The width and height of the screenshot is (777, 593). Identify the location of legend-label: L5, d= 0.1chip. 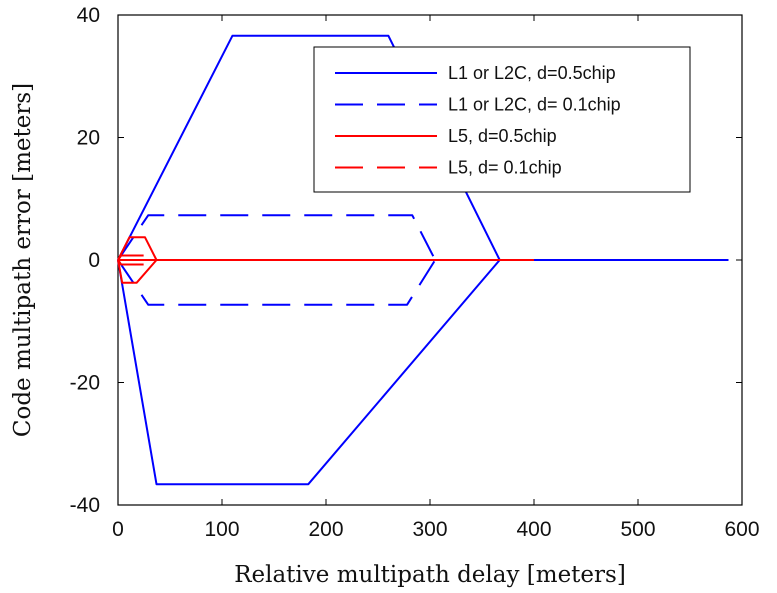
(505, 168).